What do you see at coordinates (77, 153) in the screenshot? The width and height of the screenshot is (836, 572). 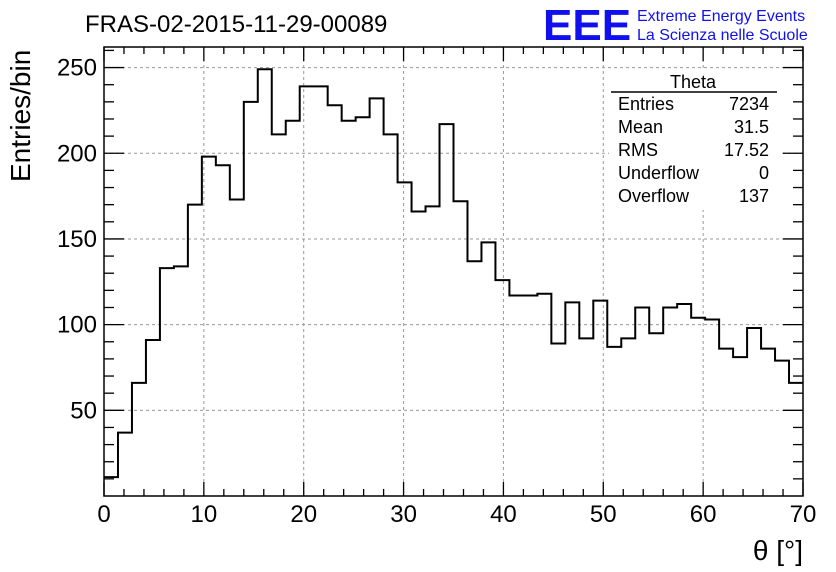 I see `y-tick-label: 200` at bounding box center [77, 153].